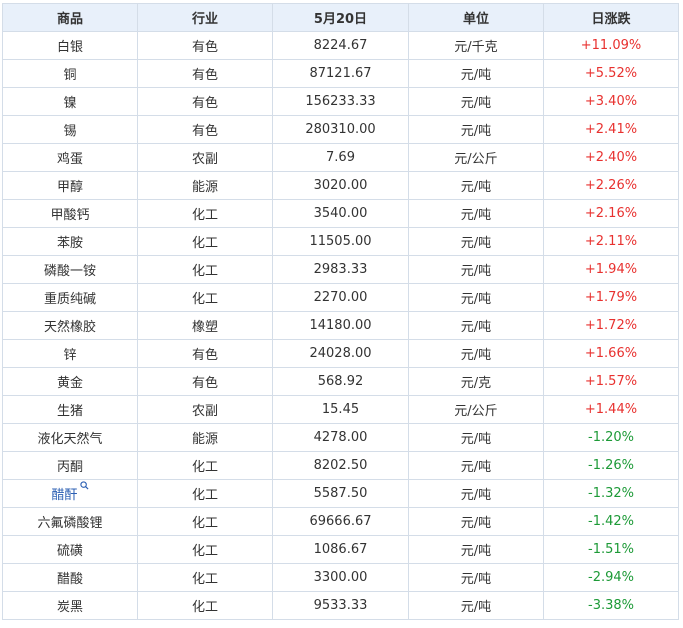 The width and height of the screenshot is (683, 628). Describe the element at coordinates (611, 241) in the screenshot. I see `change-cell: +2.11%` at that location.